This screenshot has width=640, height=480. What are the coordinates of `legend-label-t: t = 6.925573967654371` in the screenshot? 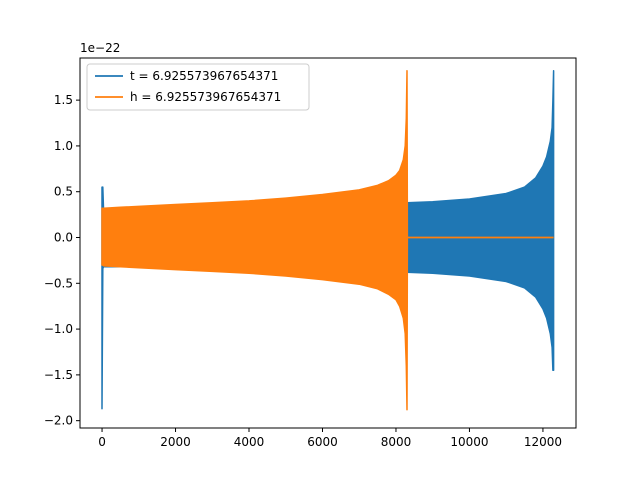 It's located at (204, 76).